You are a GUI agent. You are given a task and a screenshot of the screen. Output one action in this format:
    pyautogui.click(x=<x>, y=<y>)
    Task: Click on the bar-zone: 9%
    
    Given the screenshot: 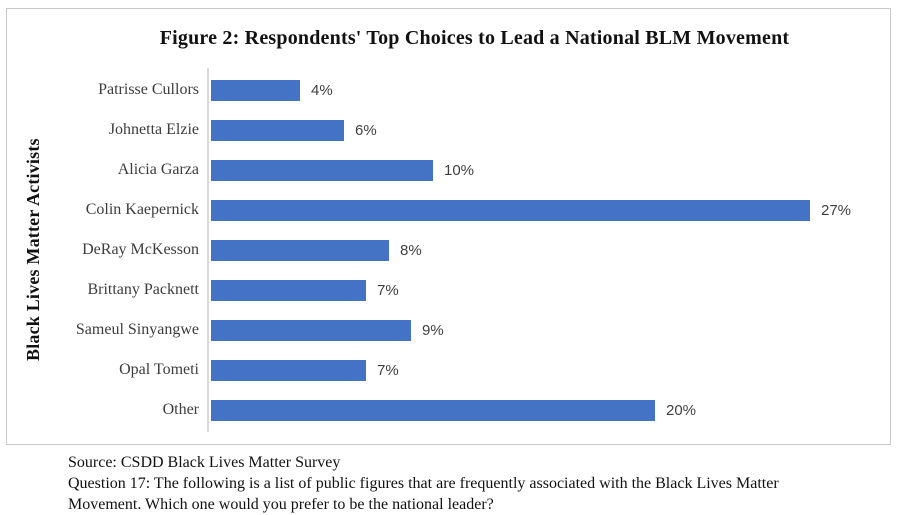 What is the action you would take?
    pyautogui.click(x=548, y=330)
    